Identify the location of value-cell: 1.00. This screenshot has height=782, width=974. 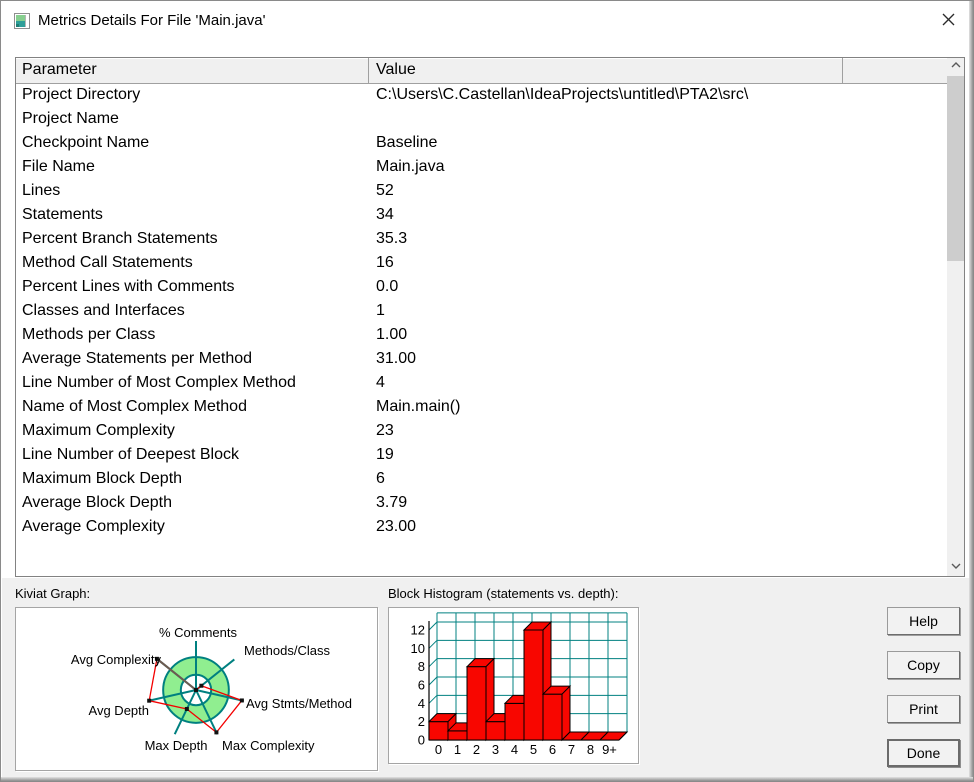
(392, 334).